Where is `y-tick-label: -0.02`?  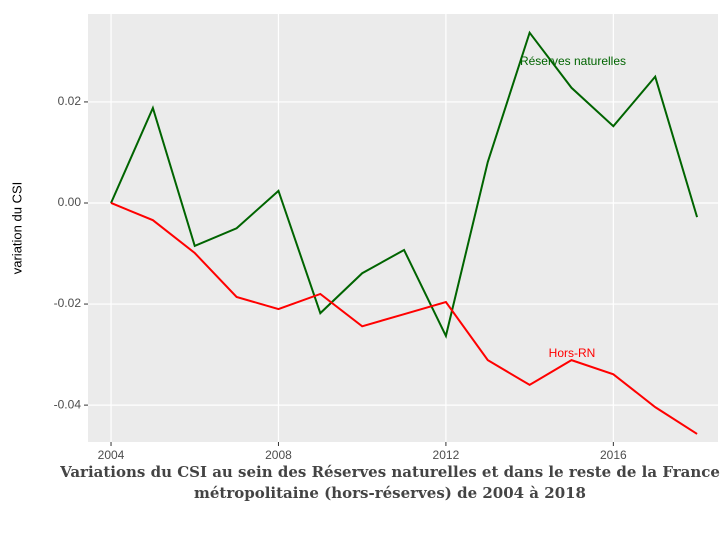 y-tick-label: -0.02 is located at coordinates (68, 303).